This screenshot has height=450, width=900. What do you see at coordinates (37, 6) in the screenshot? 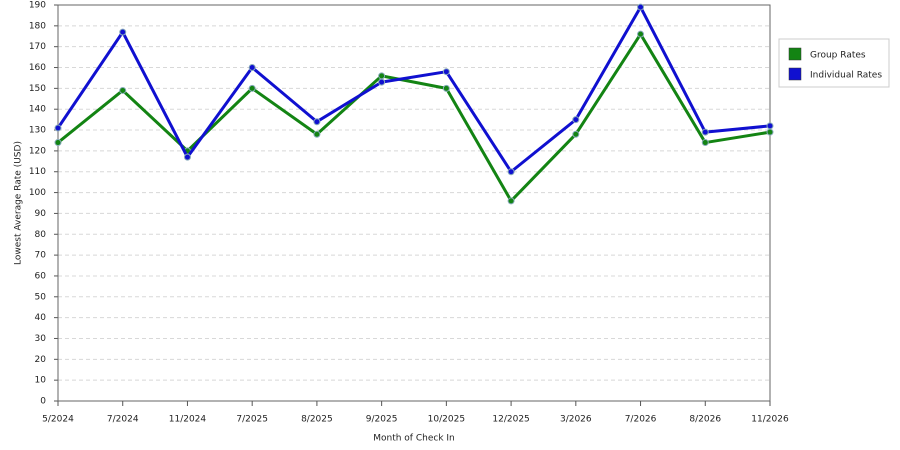
I see `y-tick-label: 190` at bounding box center [37, 6].